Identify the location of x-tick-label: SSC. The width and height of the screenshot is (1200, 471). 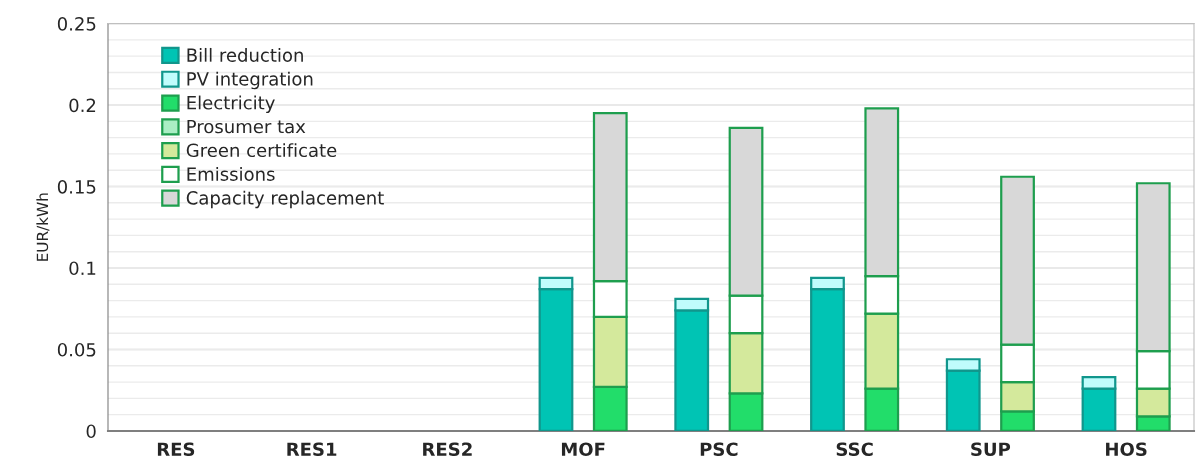
(854, 449).